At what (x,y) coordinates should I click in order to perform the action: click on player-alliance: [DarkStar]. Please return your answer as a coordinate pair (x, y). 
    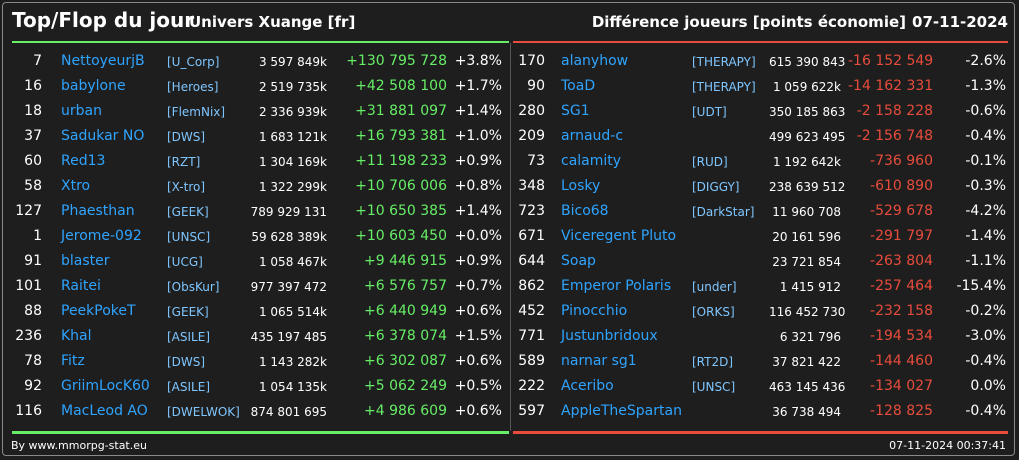
    Looking at the image, I should click on (723, 212).